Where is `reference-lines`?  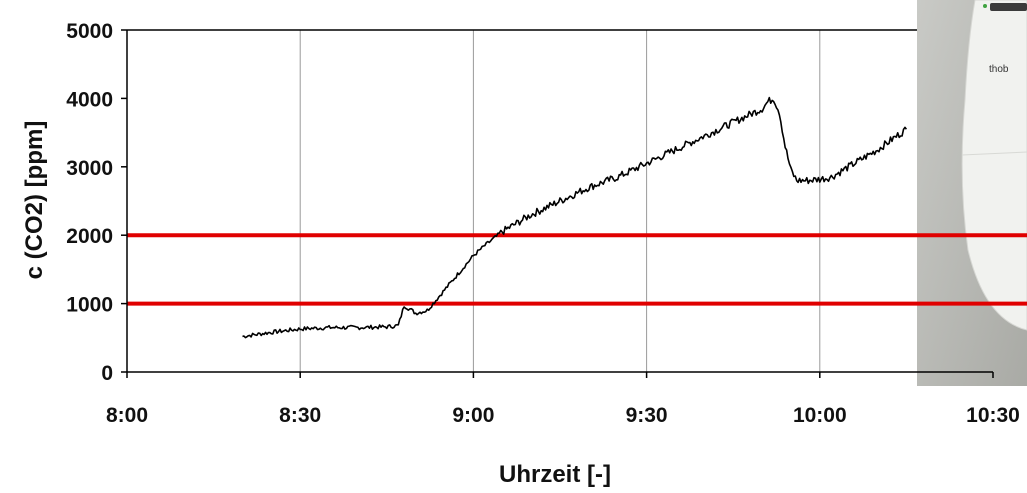
reference-lines is located at coordinates (577, 269).